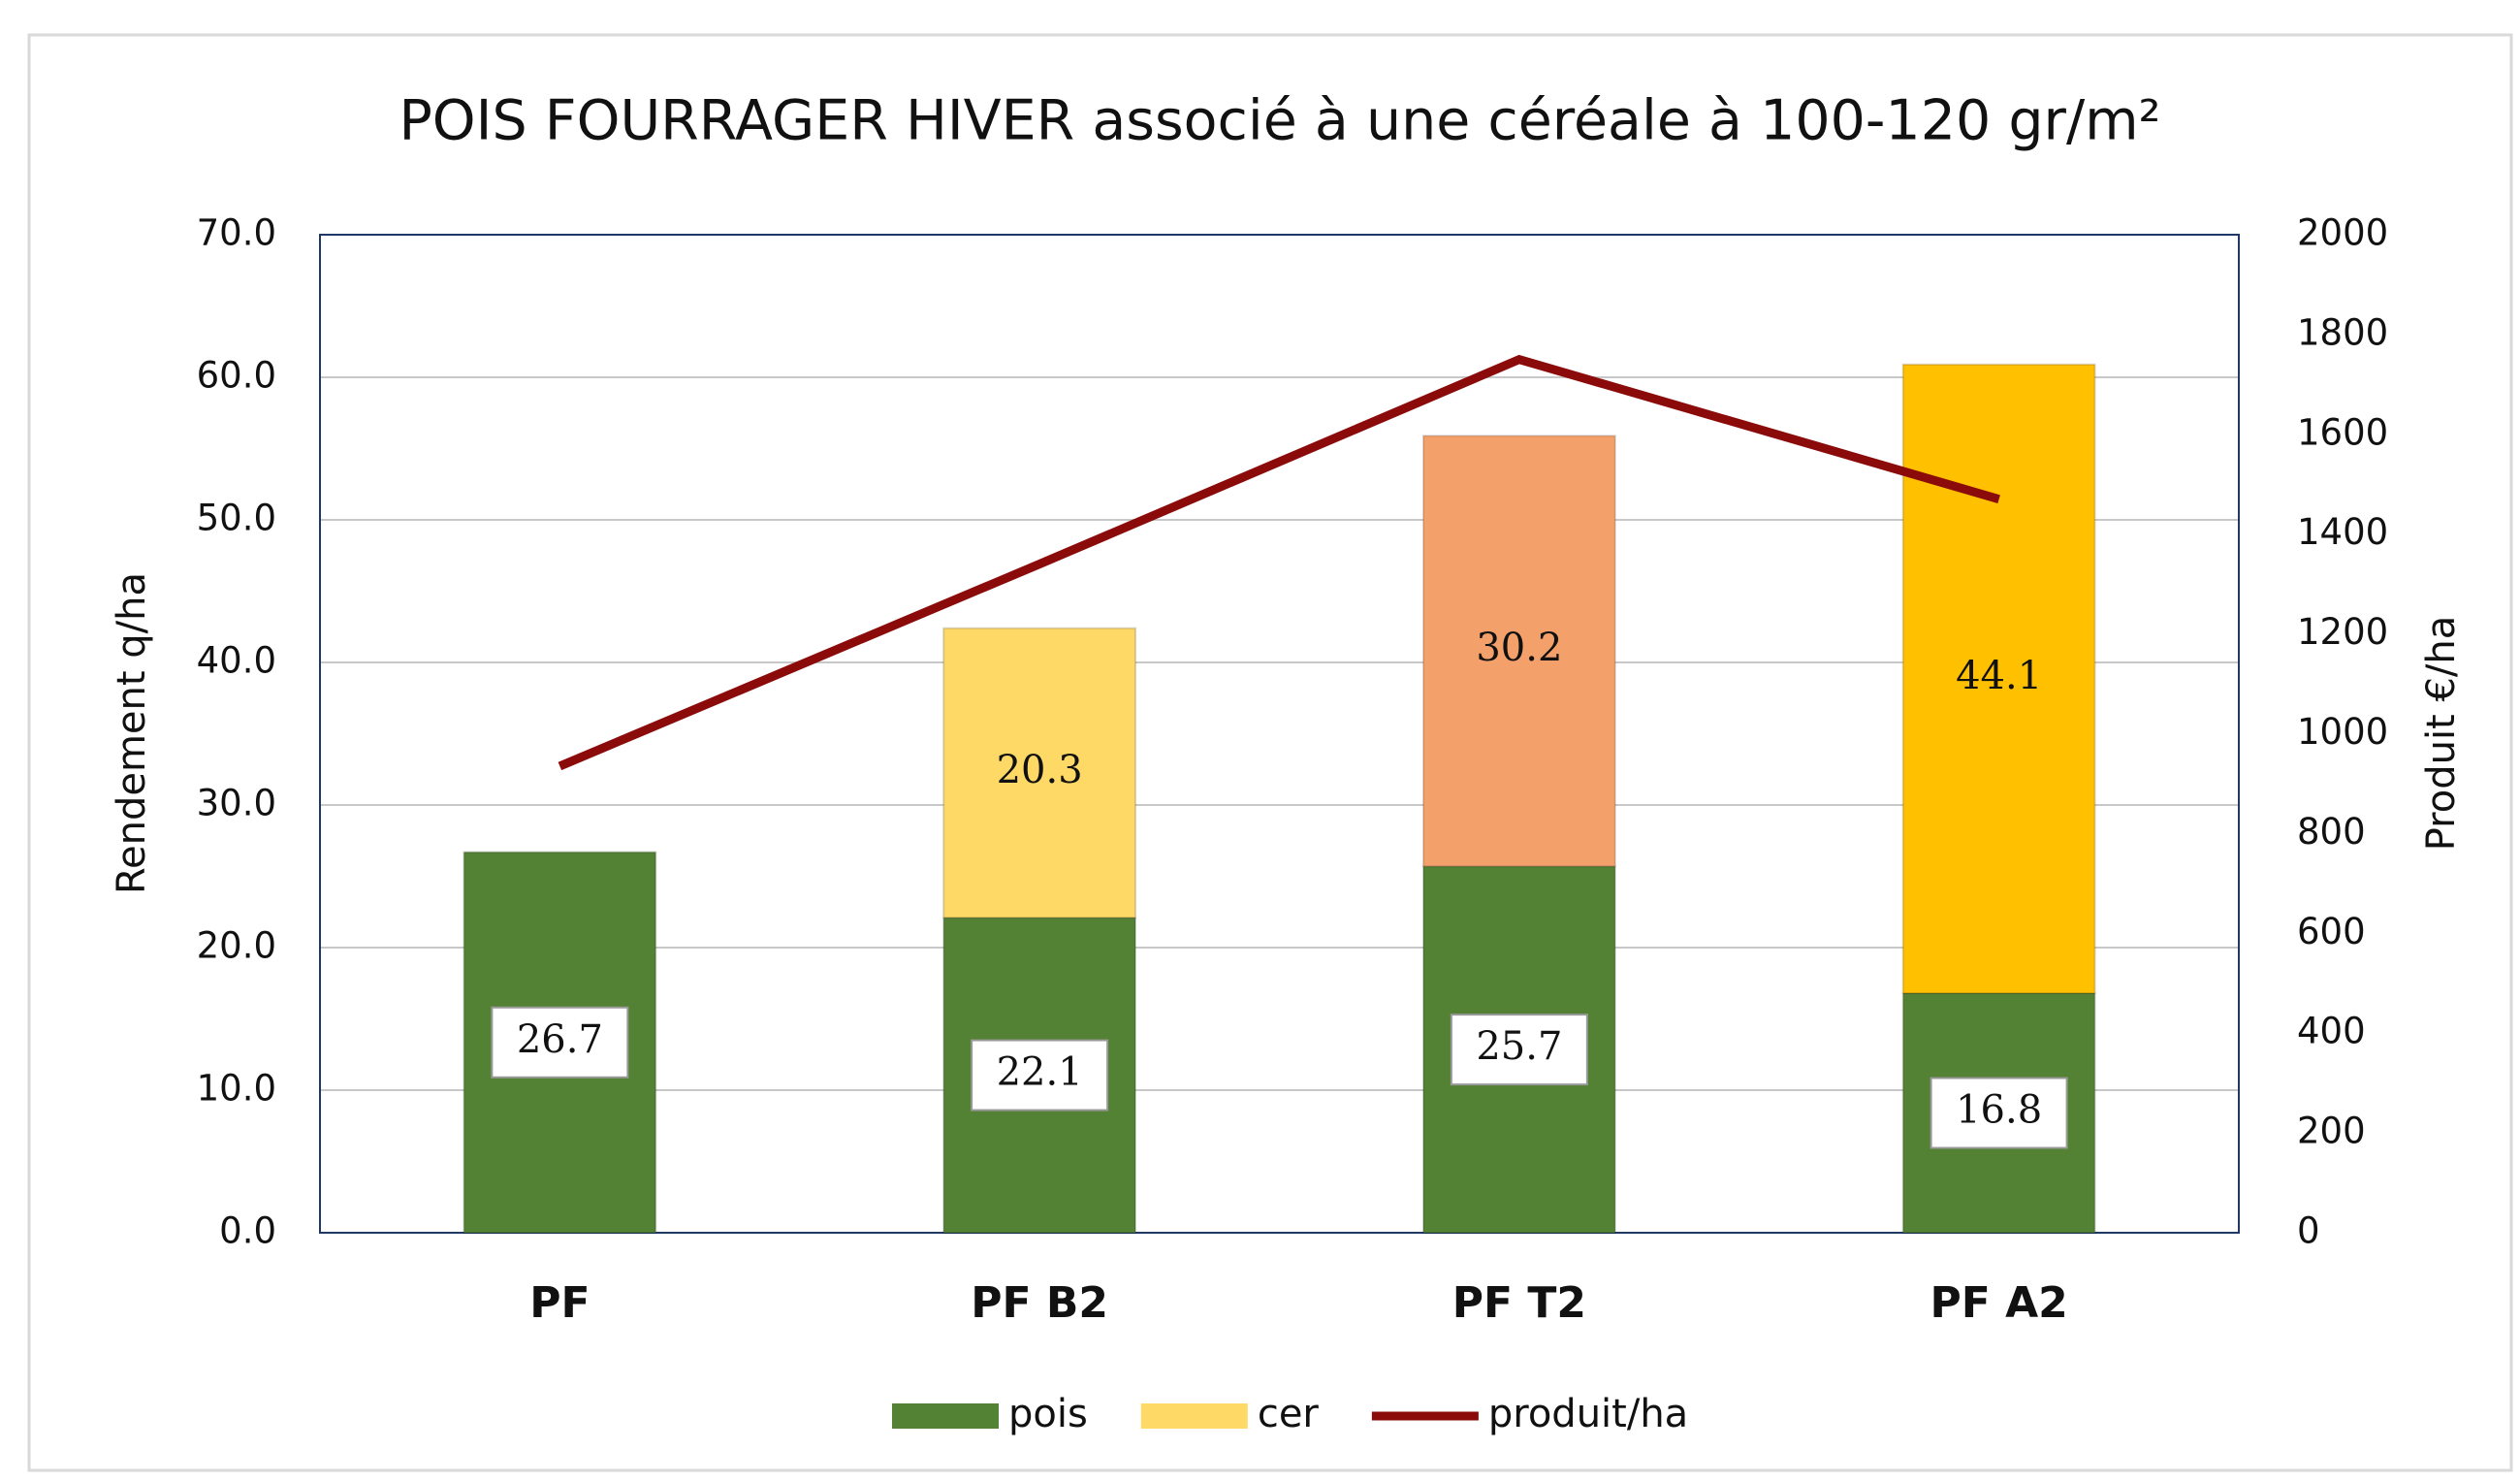 This screenshot has width=2520, height=1482. Describe the element at coordinates (237, 661) in the screenshot. I see `y-tick-label: 40.0` at that location.